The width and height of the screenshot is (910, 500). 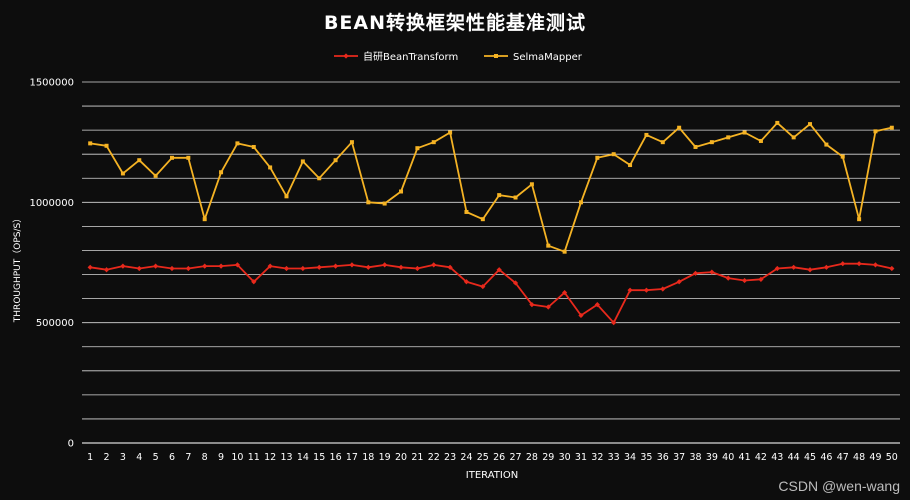 I want to click on x-tick-label: 26, so click(x=499, y=457).